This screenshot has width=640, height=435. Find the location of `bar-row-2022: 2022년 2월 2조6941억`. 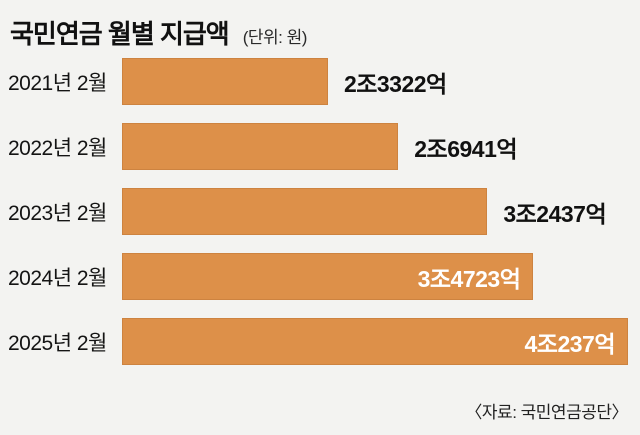

bar-row-2022: 2022년 2월 2조6941억 is located at coordinates (320, 146).